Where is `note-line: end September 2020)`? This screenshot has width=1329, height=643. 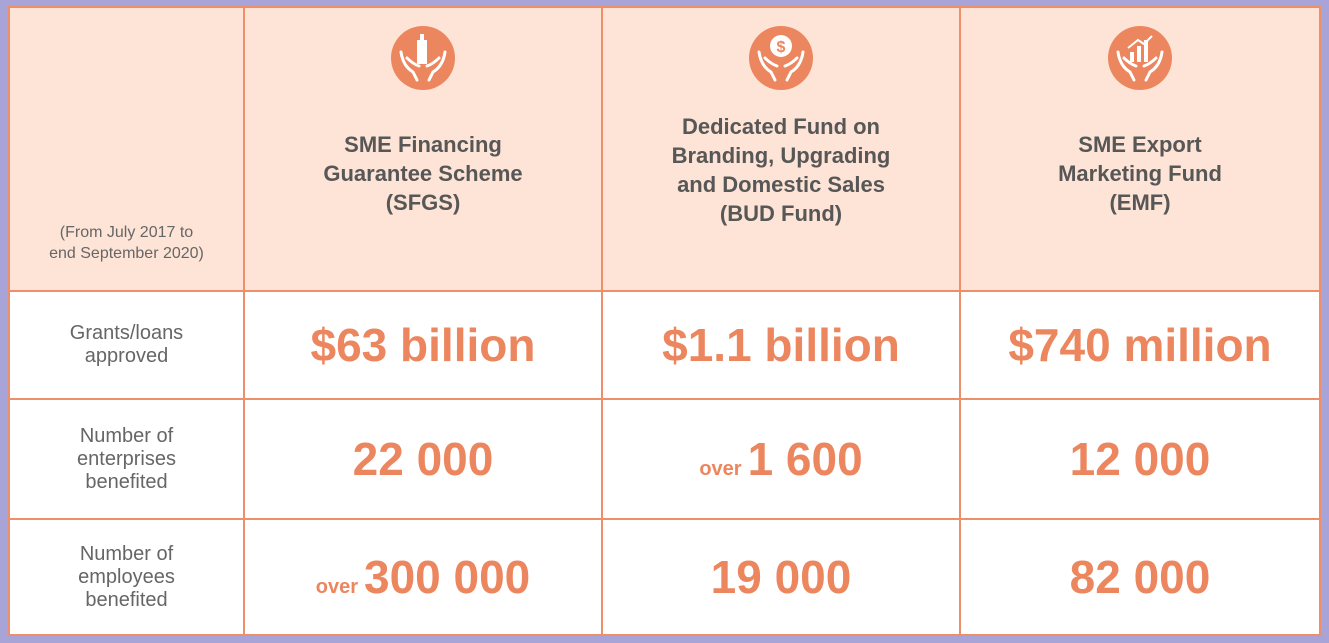 note-line: end September 2020) is located at coordinates (126, 253).